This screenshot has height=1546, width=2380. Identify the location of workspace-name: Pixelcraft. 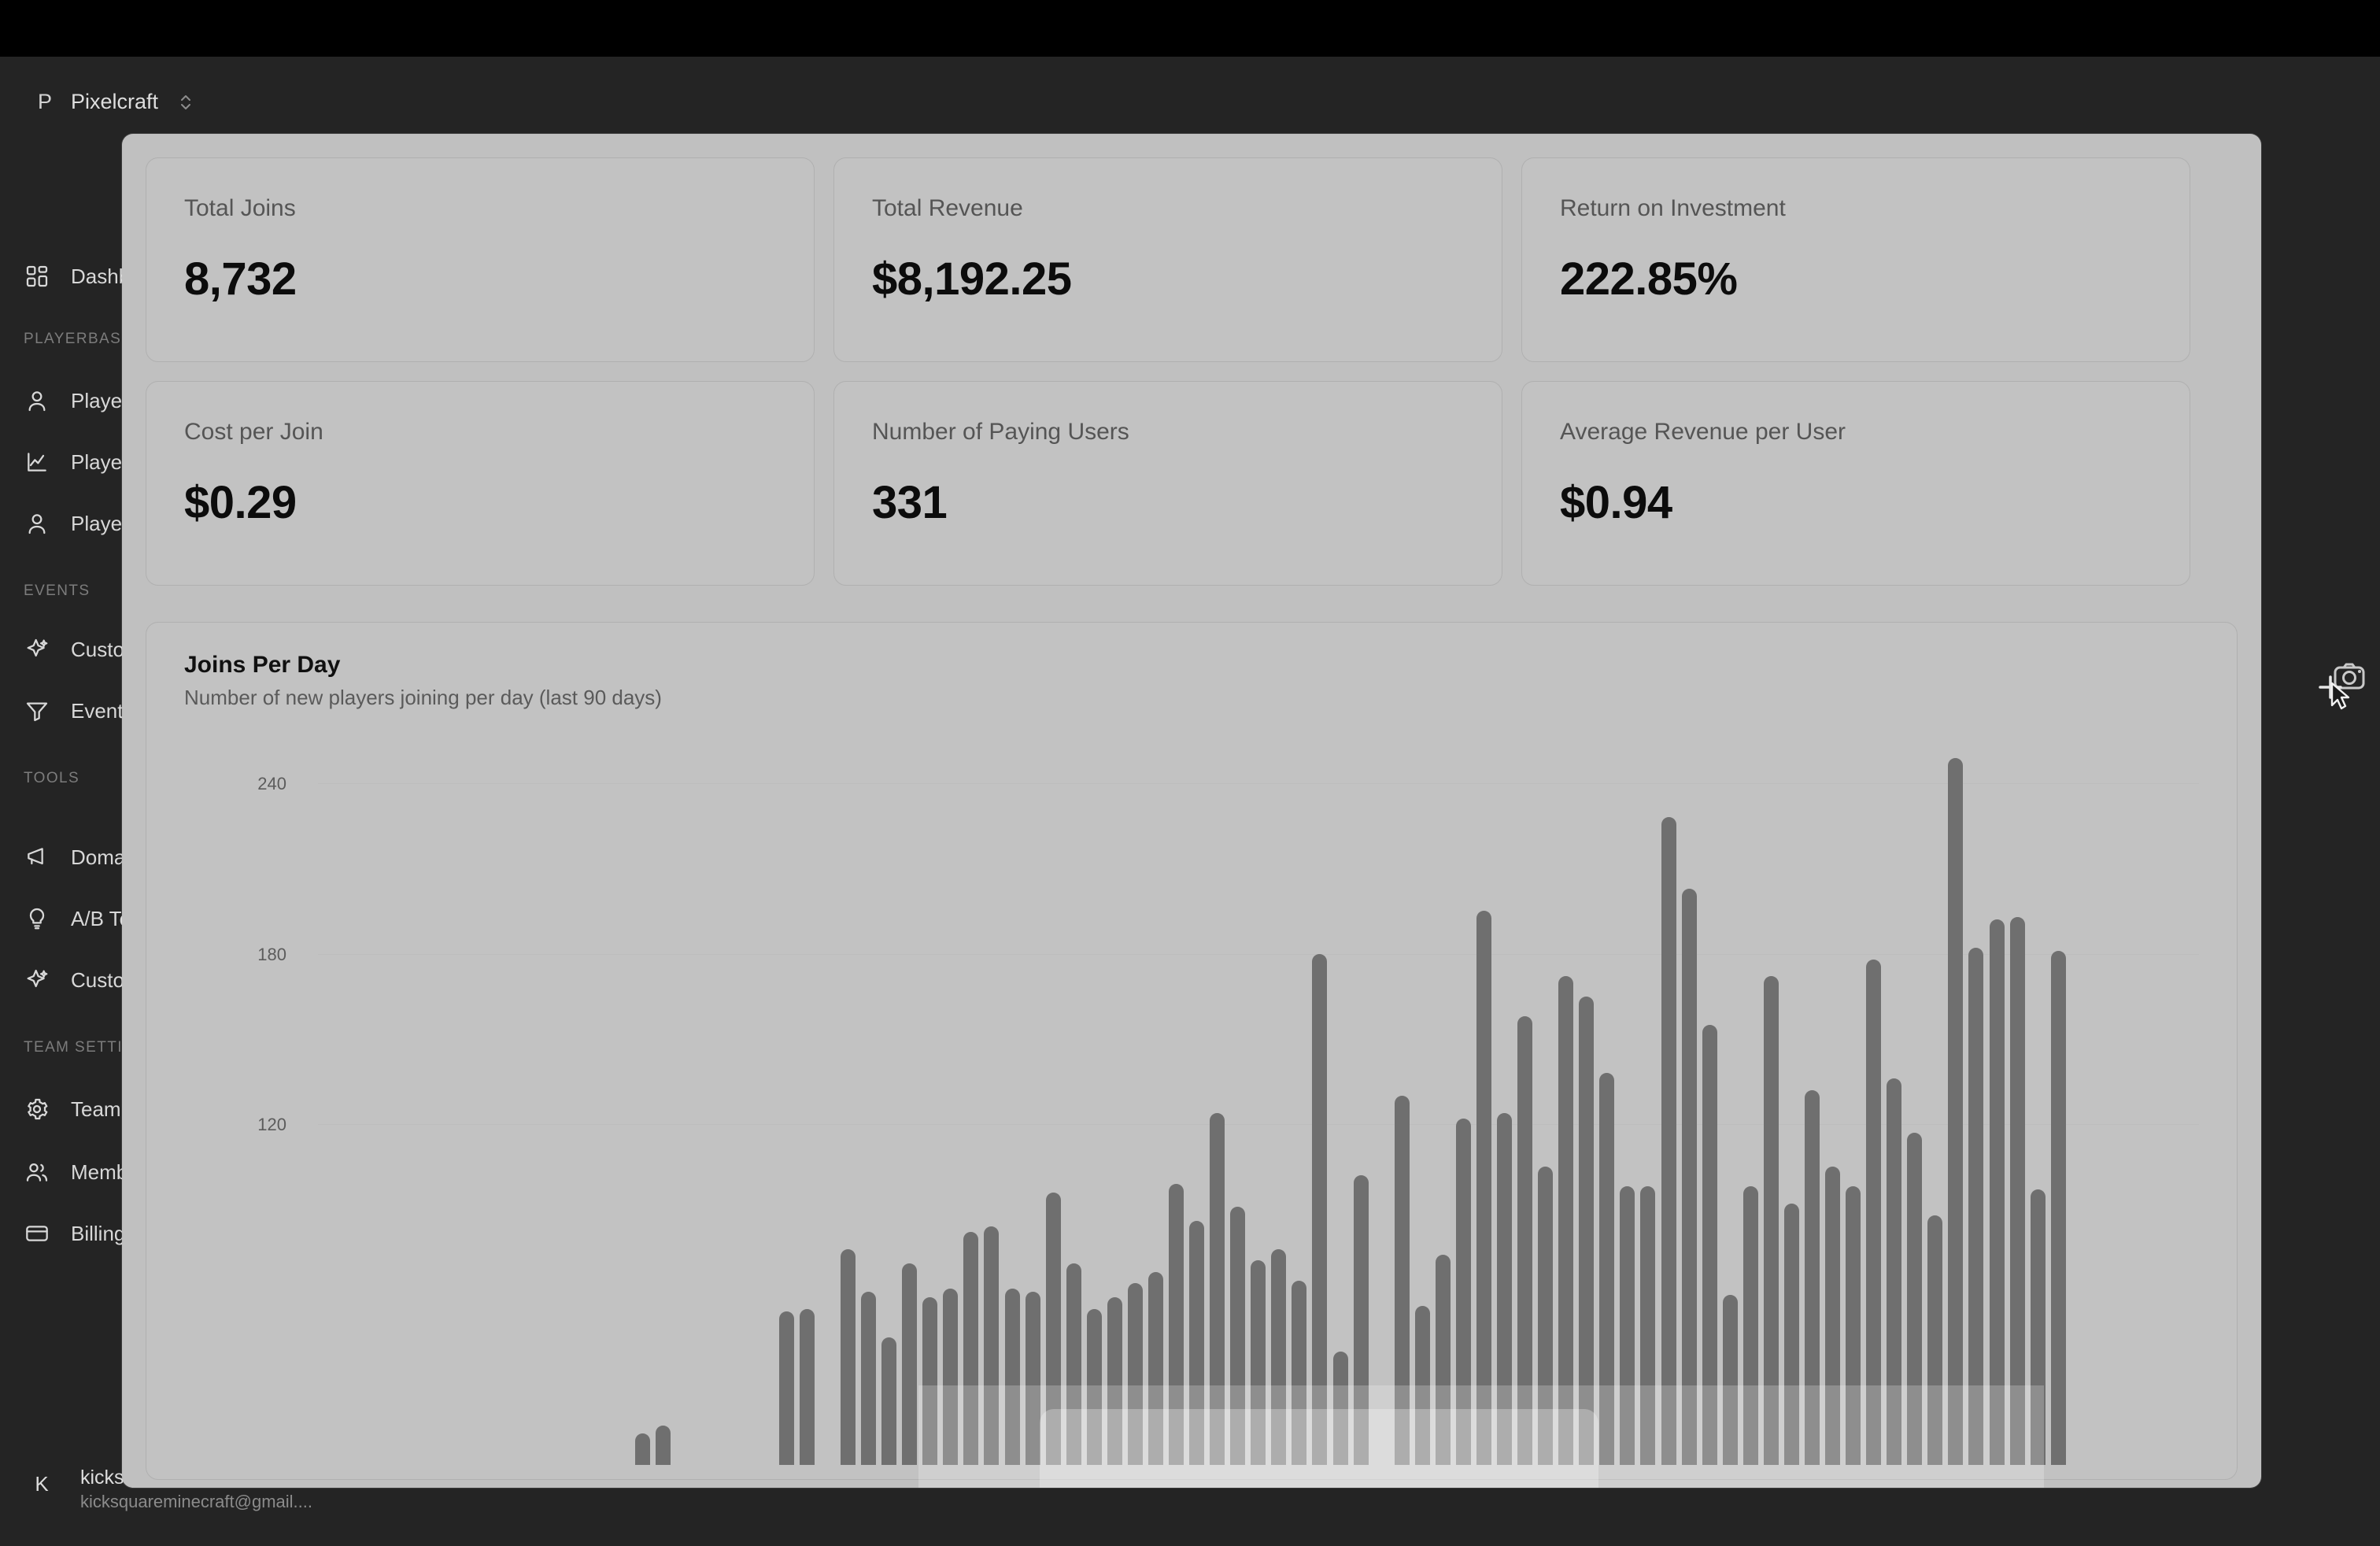
(115, 101).